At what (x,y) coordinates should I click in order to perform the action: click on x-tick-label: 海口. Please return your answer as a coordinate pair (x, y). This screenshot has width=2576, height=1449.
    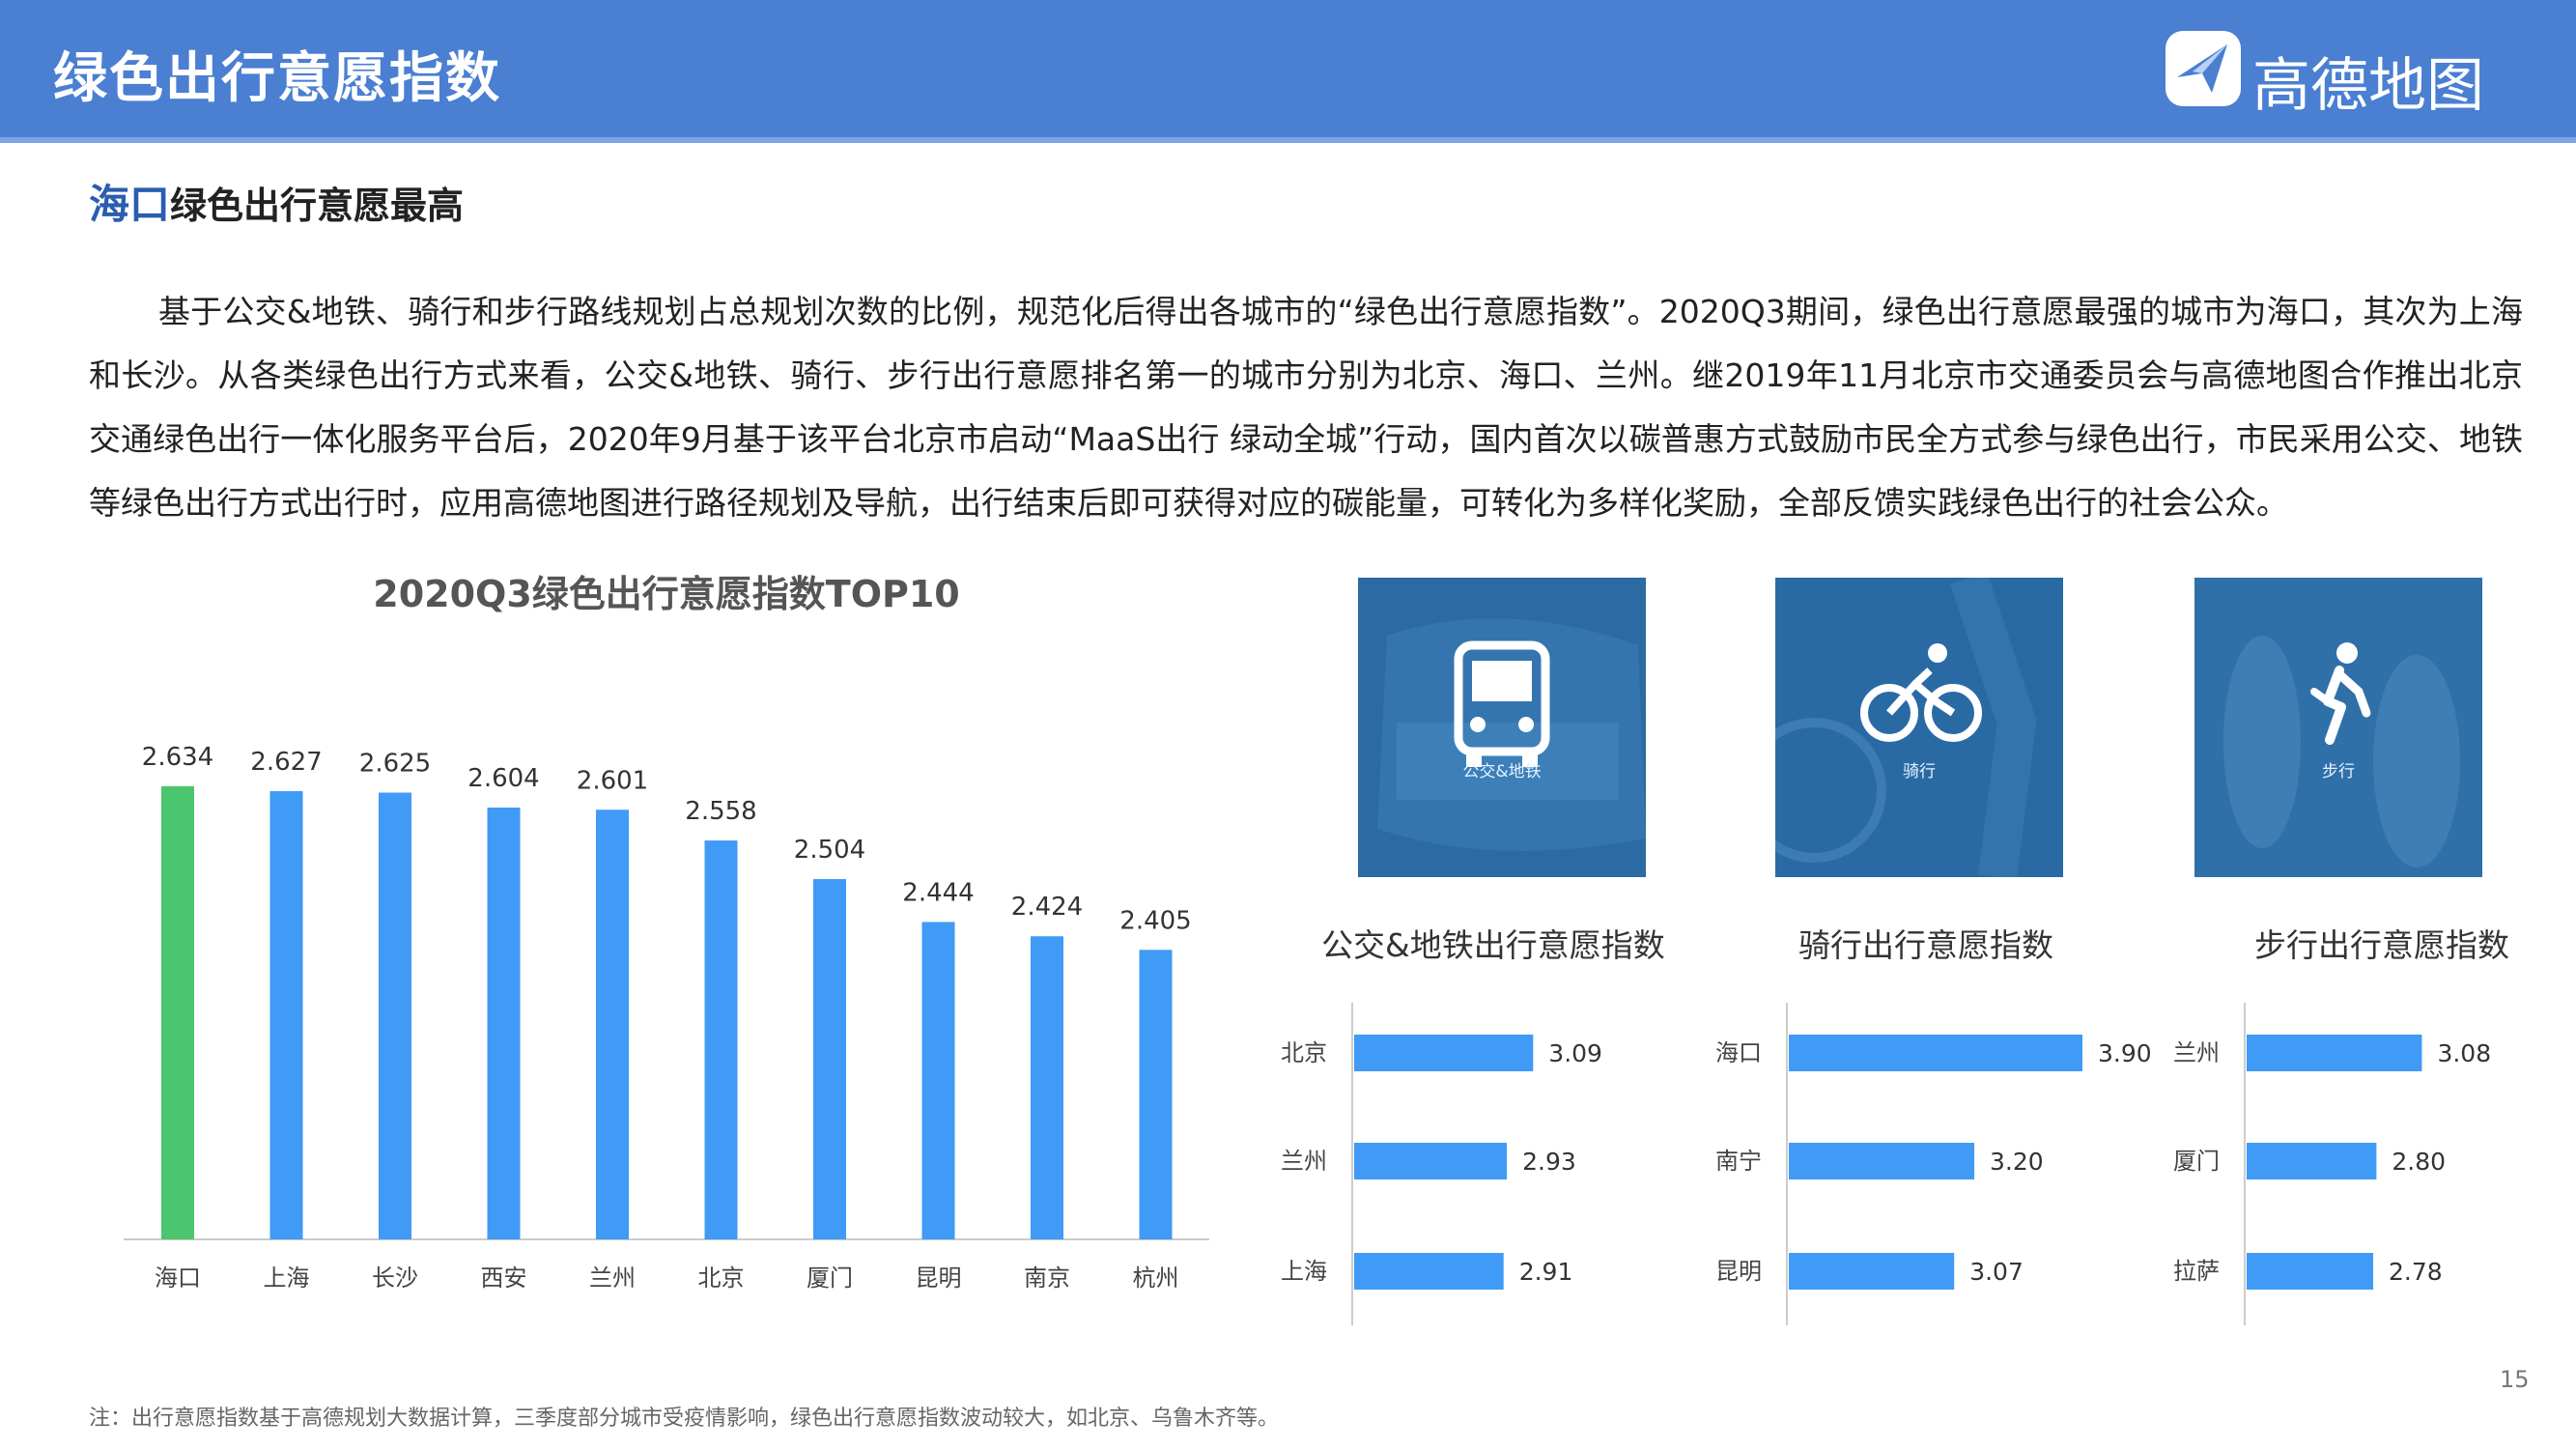
    Looking at the image, I should click on (178, 1278).